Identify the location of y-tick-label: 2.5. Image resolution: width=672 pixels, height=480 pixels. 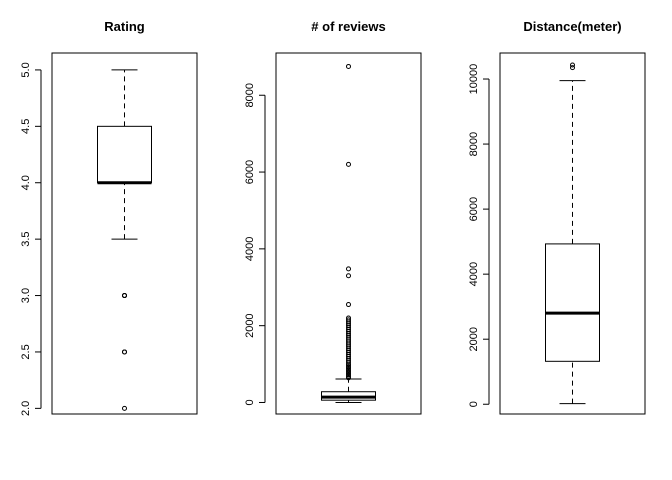
(26, 351).